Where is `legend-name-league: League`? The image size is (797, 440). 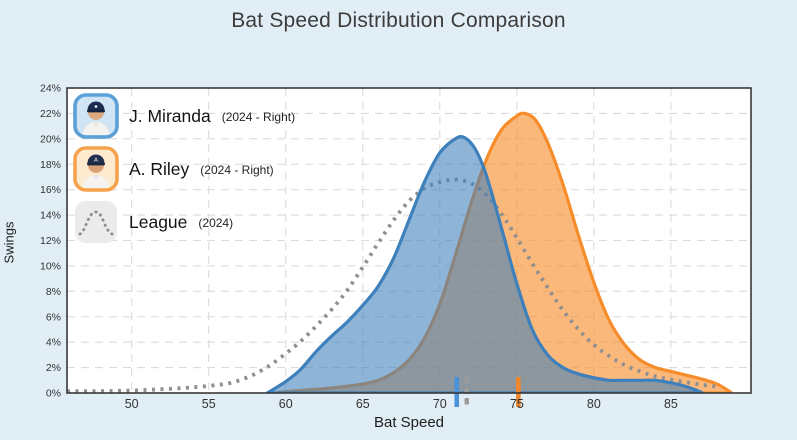 legend-name-league: League is located at coordinates (158, 221).